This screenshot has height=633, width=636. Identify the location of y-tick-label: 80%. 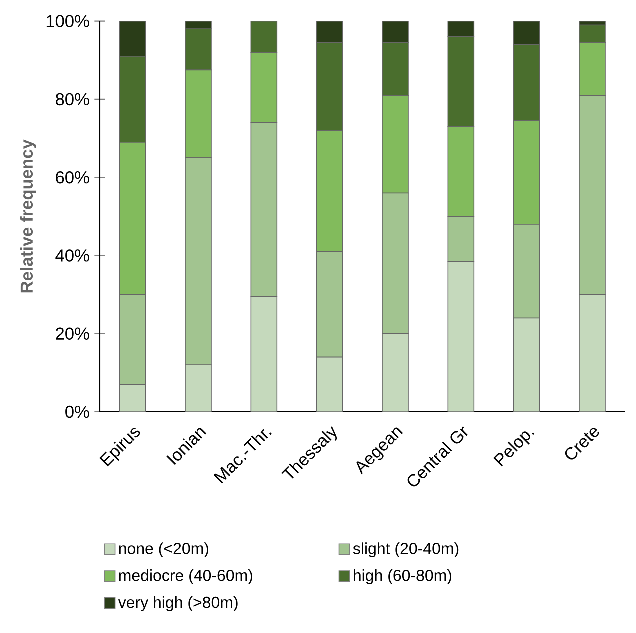
(73, 99).